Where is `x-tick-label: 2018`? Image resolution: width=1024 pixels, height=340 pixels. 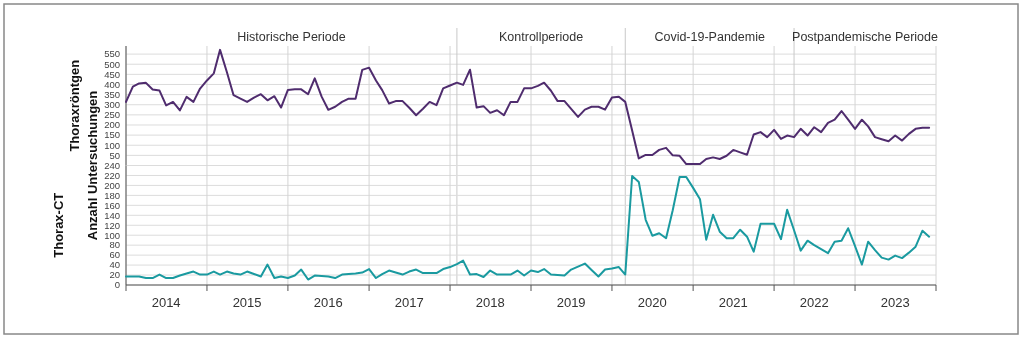
x-tick-label: 2018 is located at coordinates (490, 302).